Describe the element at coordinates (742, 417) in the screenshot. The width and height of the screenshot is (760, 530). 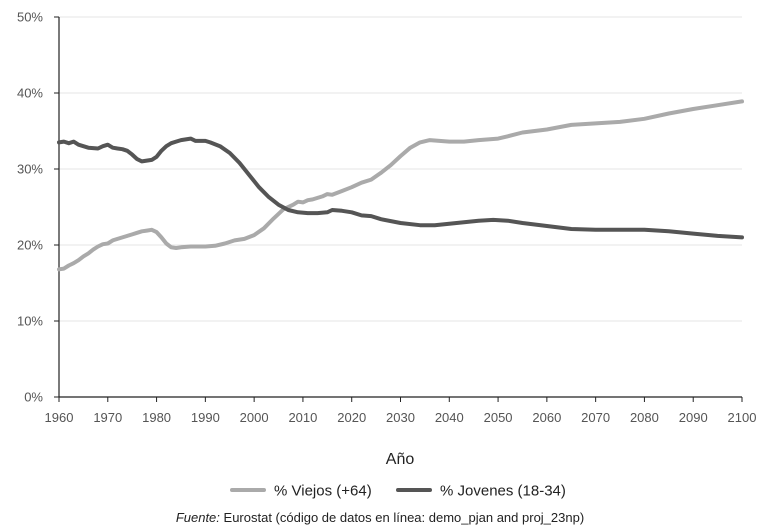
I see `x-tick-label: 2100` at that location.